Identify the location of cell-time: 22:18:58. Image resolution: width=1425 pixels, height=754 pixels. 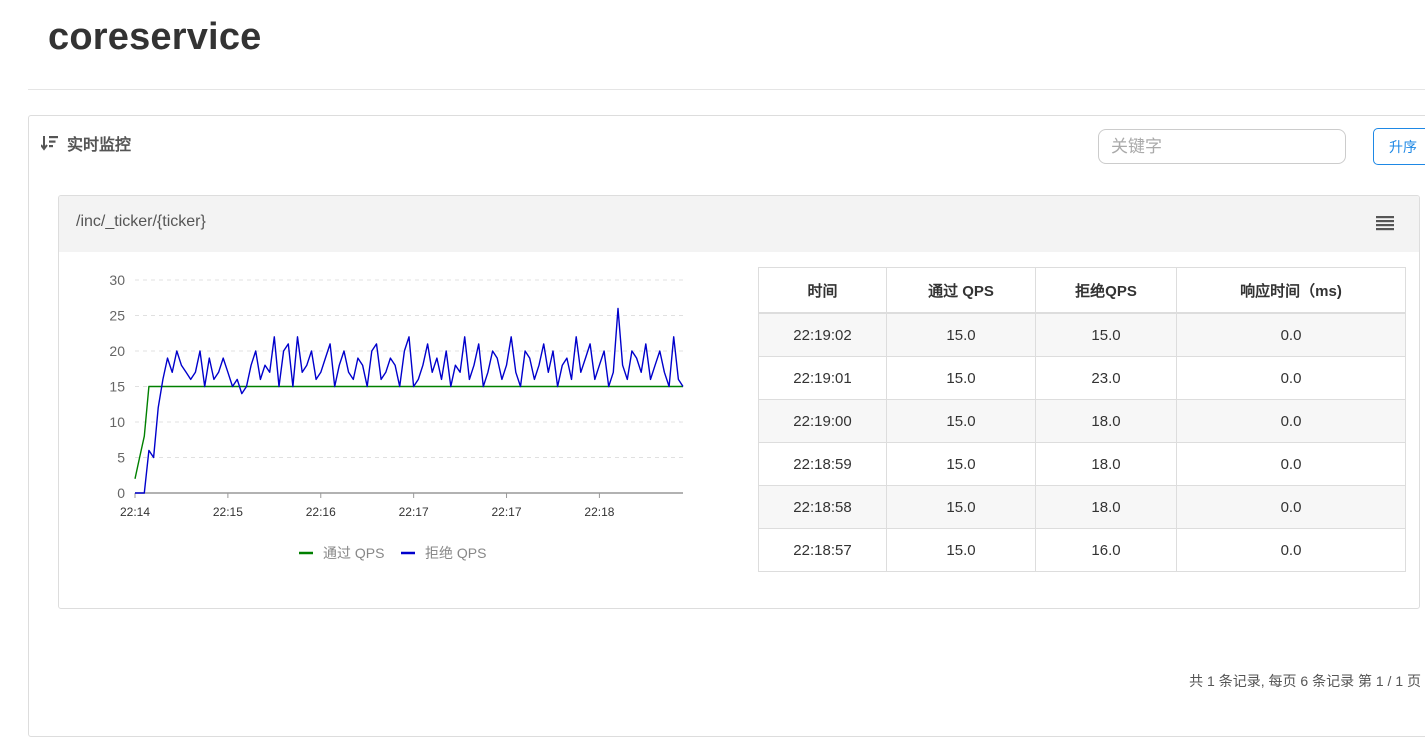
(822, 507).